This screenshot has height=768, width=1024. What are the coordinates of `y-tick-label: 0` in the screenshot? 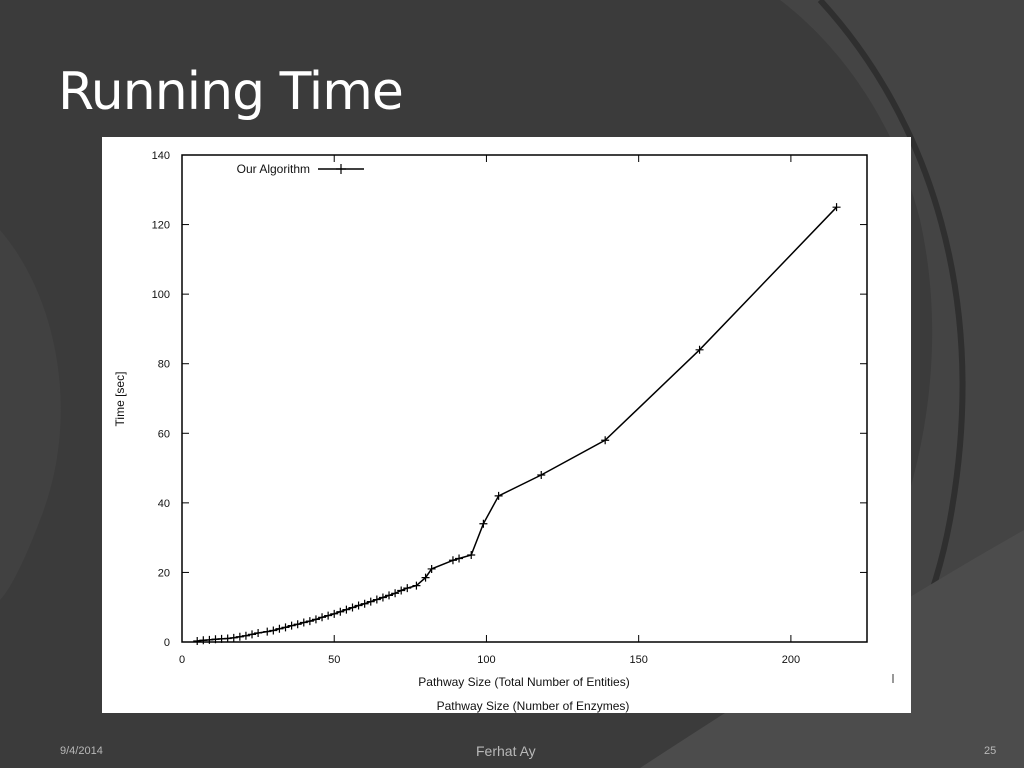 It's located at (167, 643).